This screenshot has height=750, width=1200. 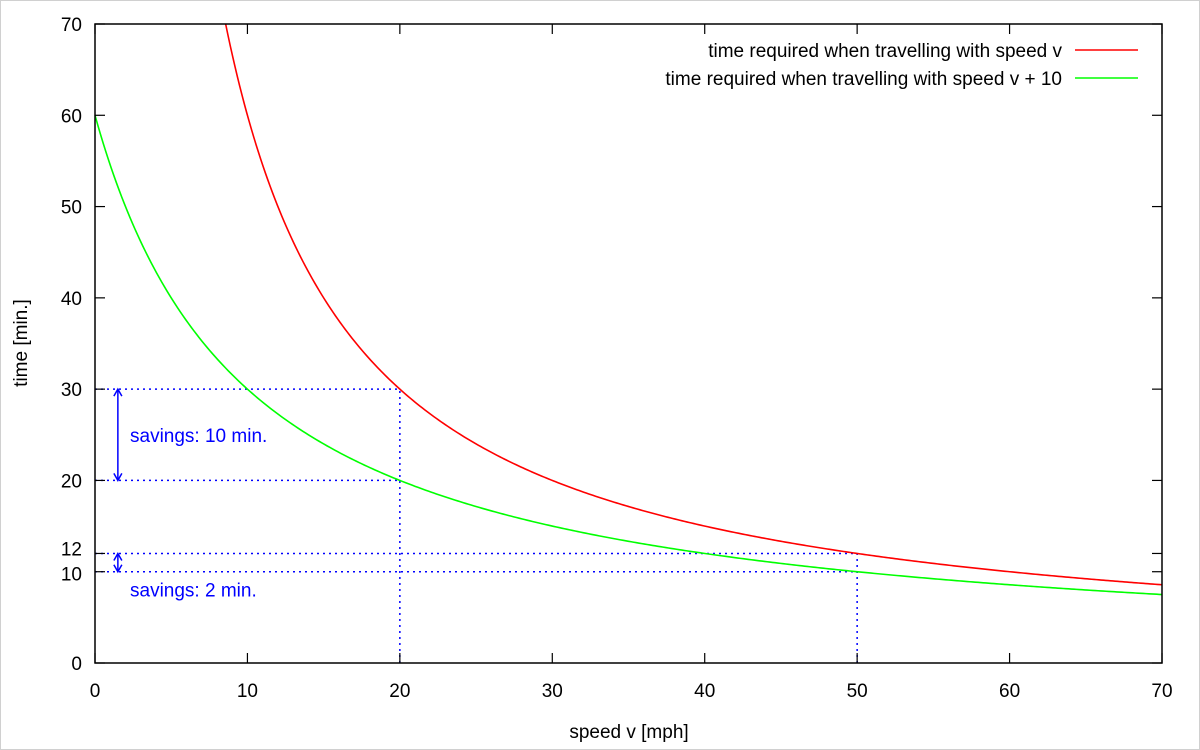 What do you see at coordinates (198, 436) in the screenshot?
I see `savings-label-1: savings: 10 min.` at bounding box center [198, 436].